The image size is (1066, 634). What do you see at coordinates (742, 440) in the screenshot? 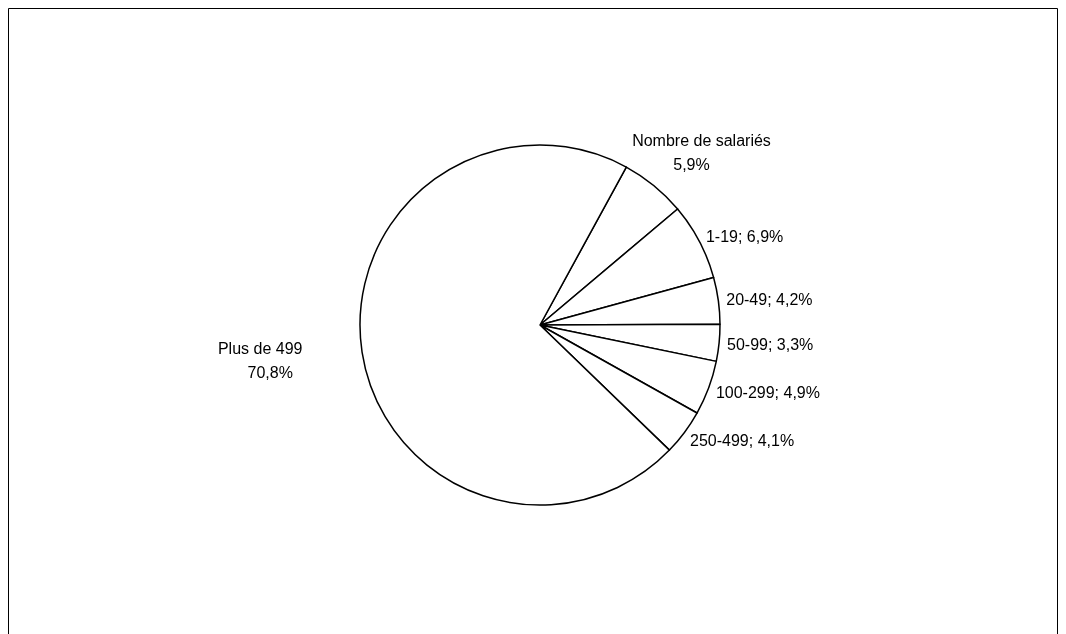
I see `slice-label: 250-499; 4,1%` at bounding box center [742, 440].